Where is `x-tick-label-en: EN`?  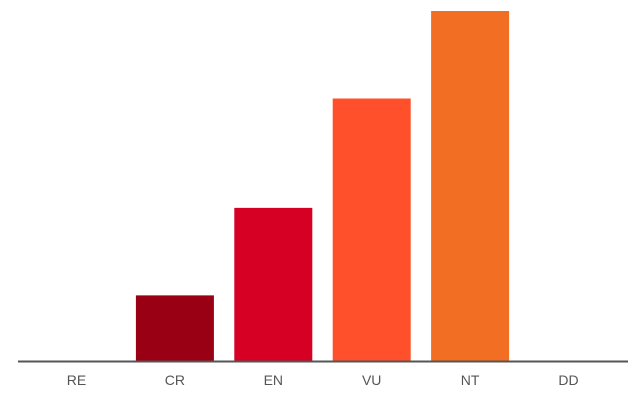 x-tick-label-en: EN is located at coordinates (273, 380).